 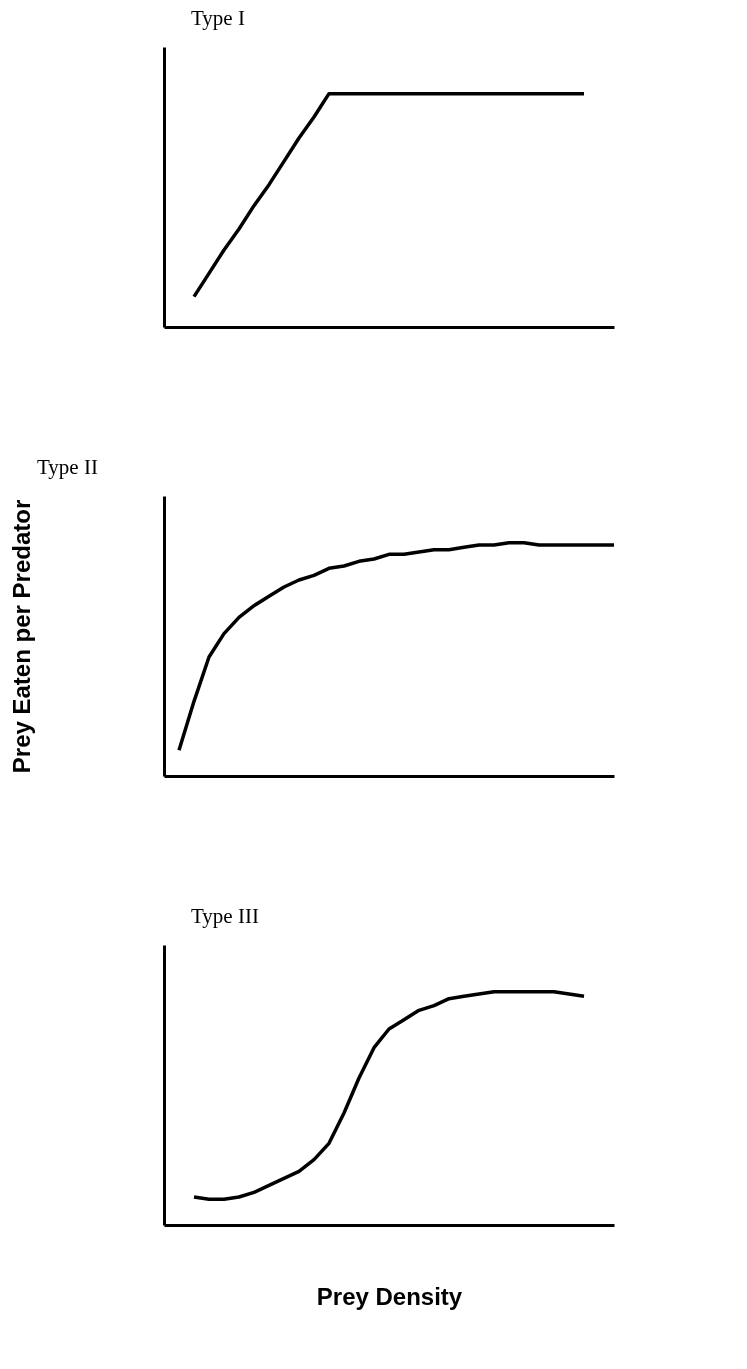 What do you see at coordinates (389, 1296) in the screenshot?
I see `x-axis-title: Prey Density` at bounding box center [389, 1296].